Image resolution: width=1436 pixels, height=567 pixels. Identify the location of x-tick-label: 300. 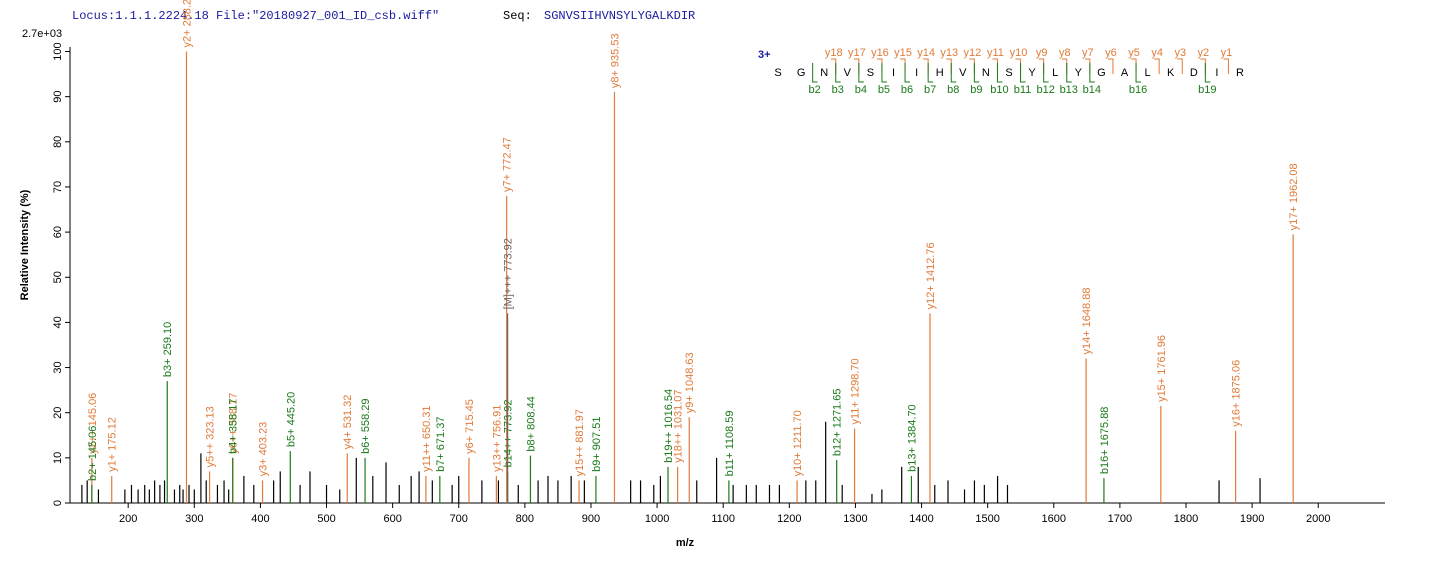
(194, 519).